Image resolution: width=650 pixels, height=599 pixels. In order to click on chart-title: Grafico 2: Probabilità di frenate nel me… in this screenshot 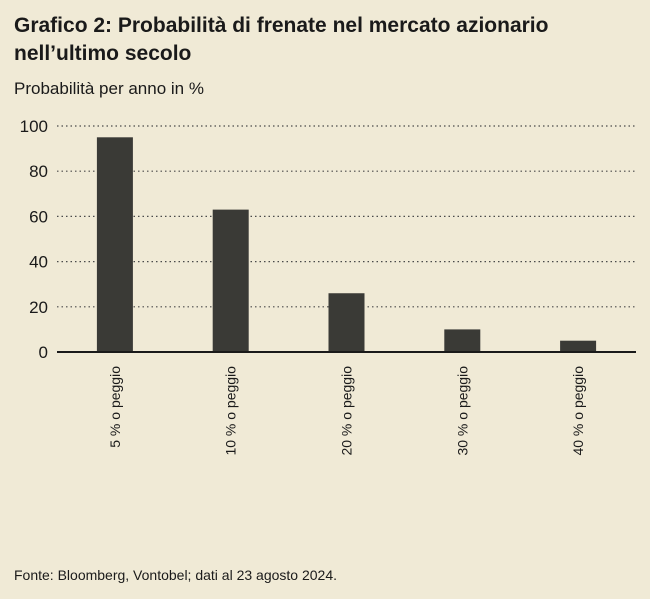, I will do `click(281, 39)`.